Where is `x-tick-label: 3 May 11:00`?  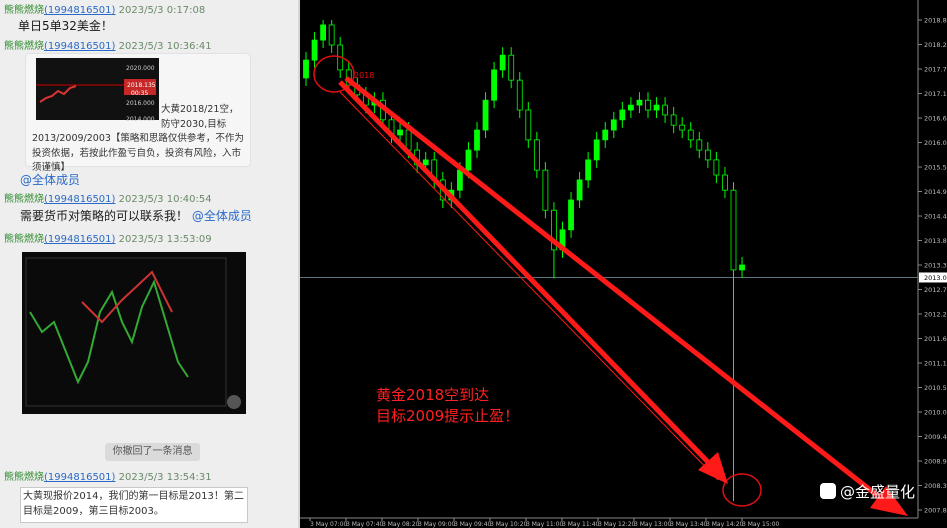 x-tick-label: 3 May 11:00 is located at coordinates (545, 524).